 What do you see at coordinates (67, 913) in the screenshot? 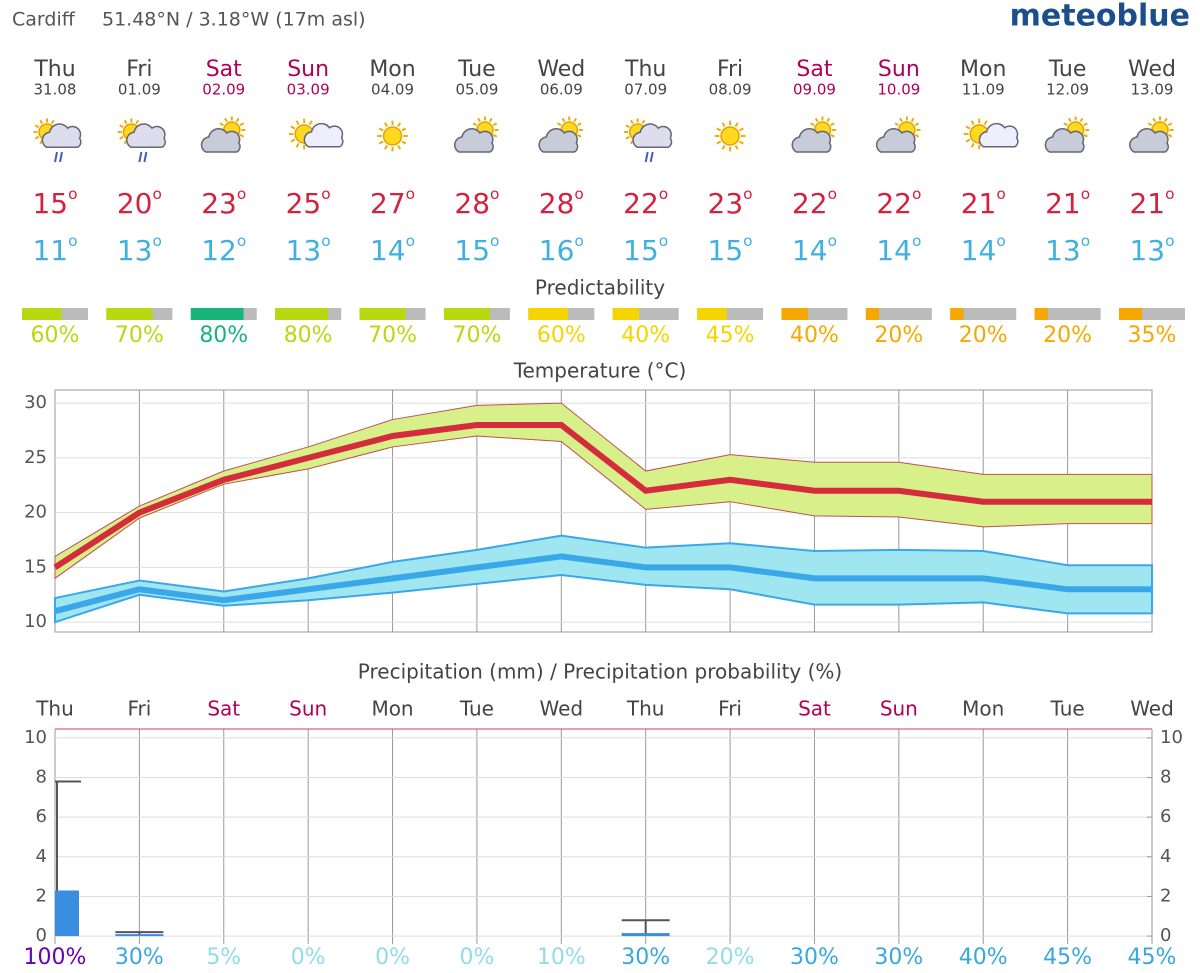
I see `bar` at bounding box center [67, 913].